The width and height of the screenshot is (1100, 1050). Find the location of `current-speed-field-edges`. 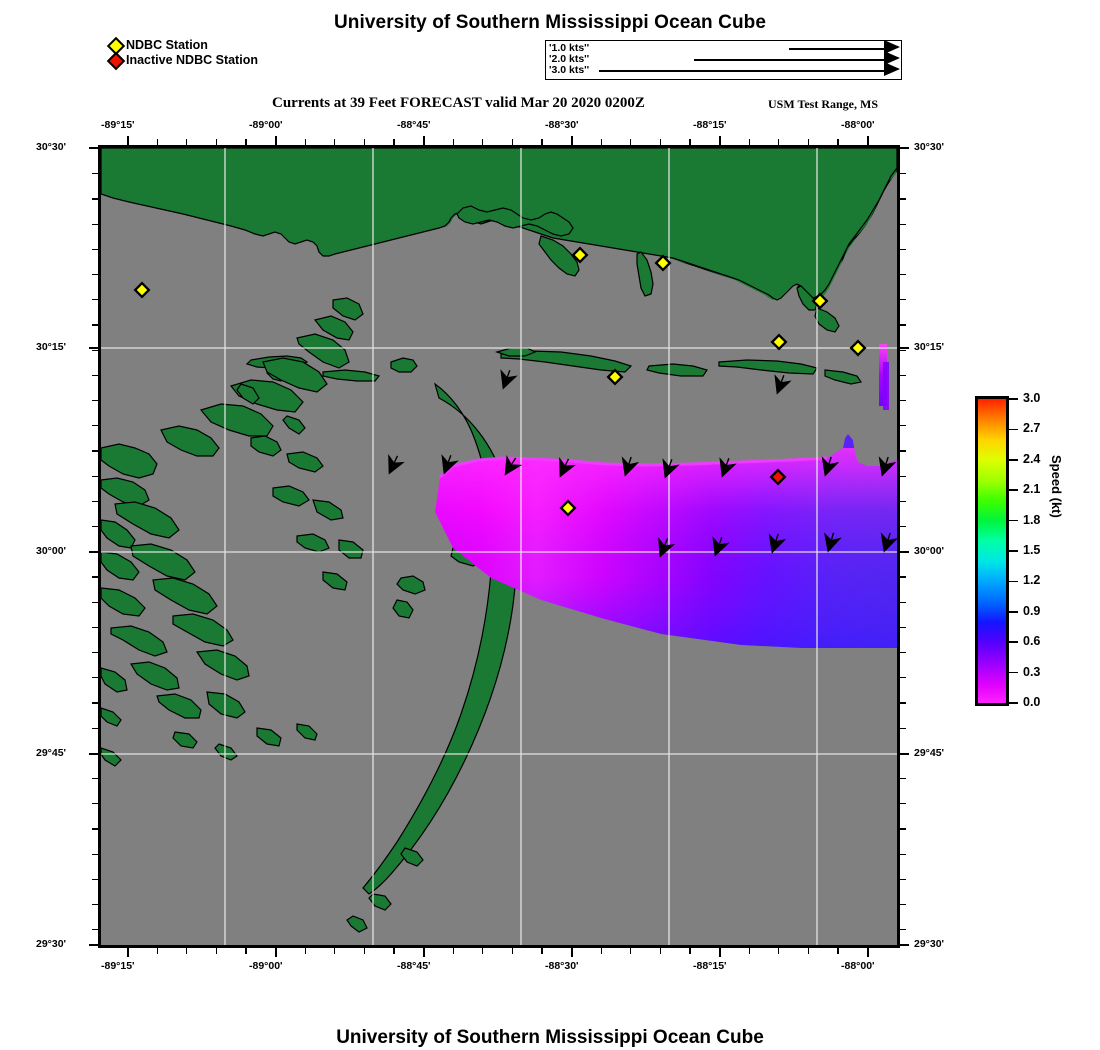

current-speed-field-edges is located at coordinates (633, 467).